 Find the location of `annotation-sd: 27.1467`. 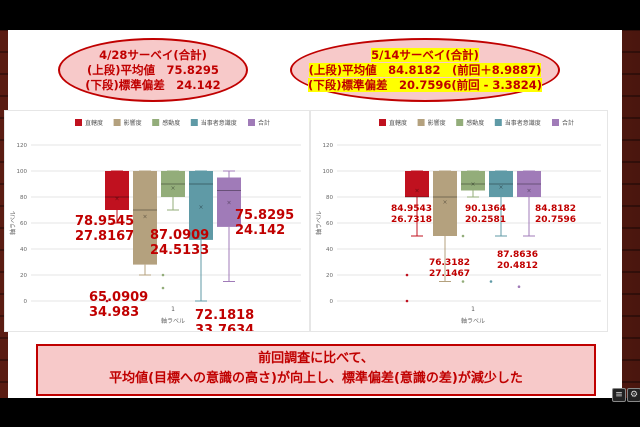

annotation-sd: 27.1467 is located at coordinates (449, 274).